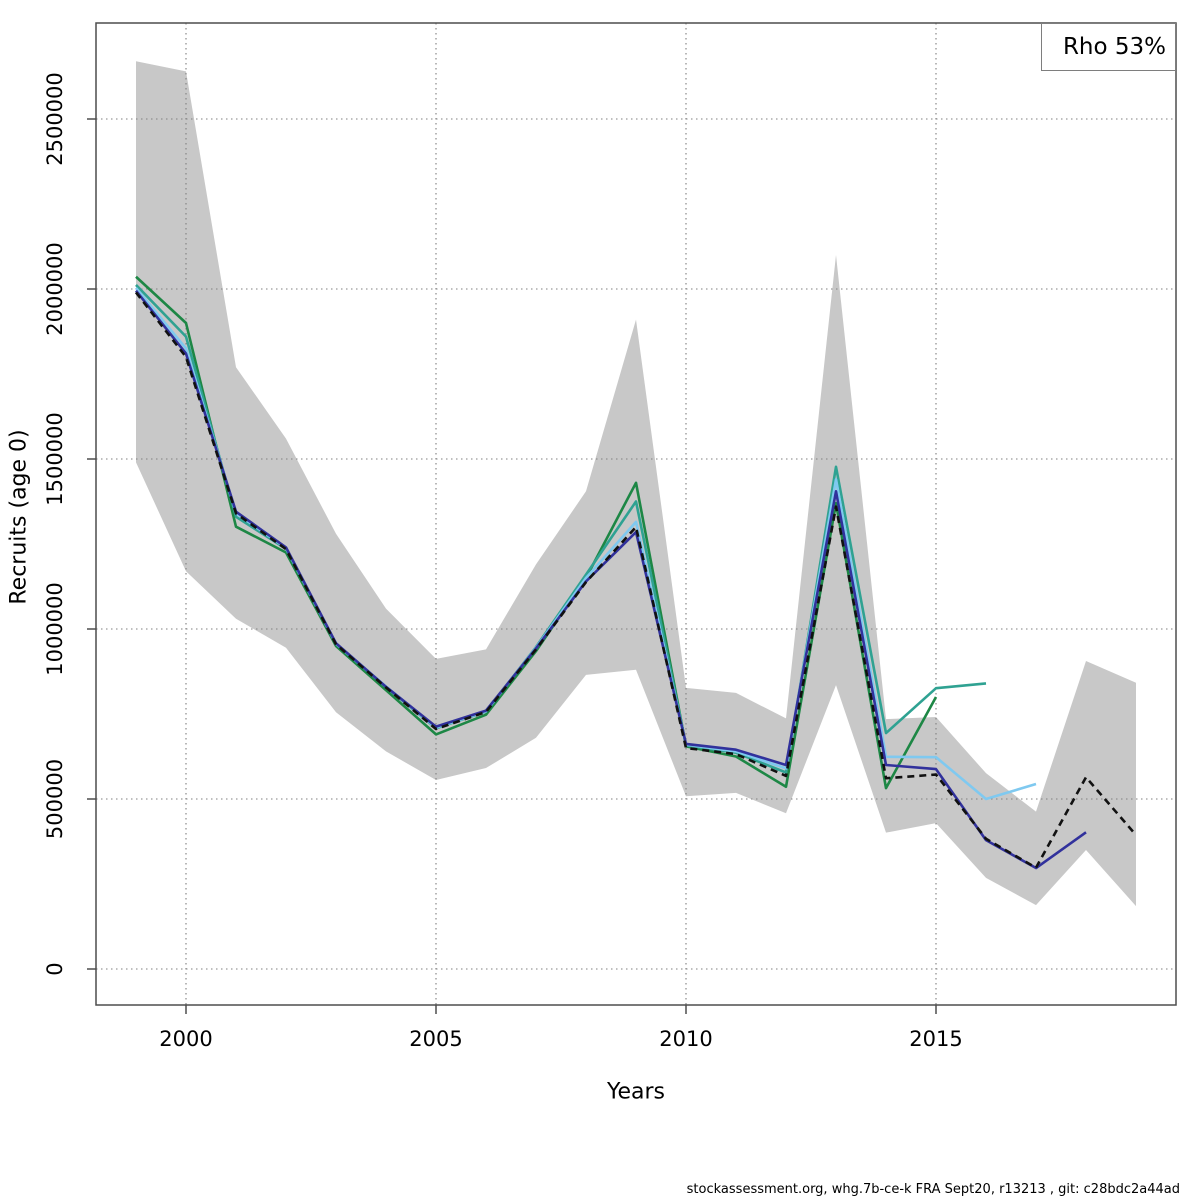 The height and width of the screenshot is (1200, 1200). What do you see at coordinates (185, 1039) in the screenshot?
I see `x-tick-label: 2000` at bounding box center [185, 1039].